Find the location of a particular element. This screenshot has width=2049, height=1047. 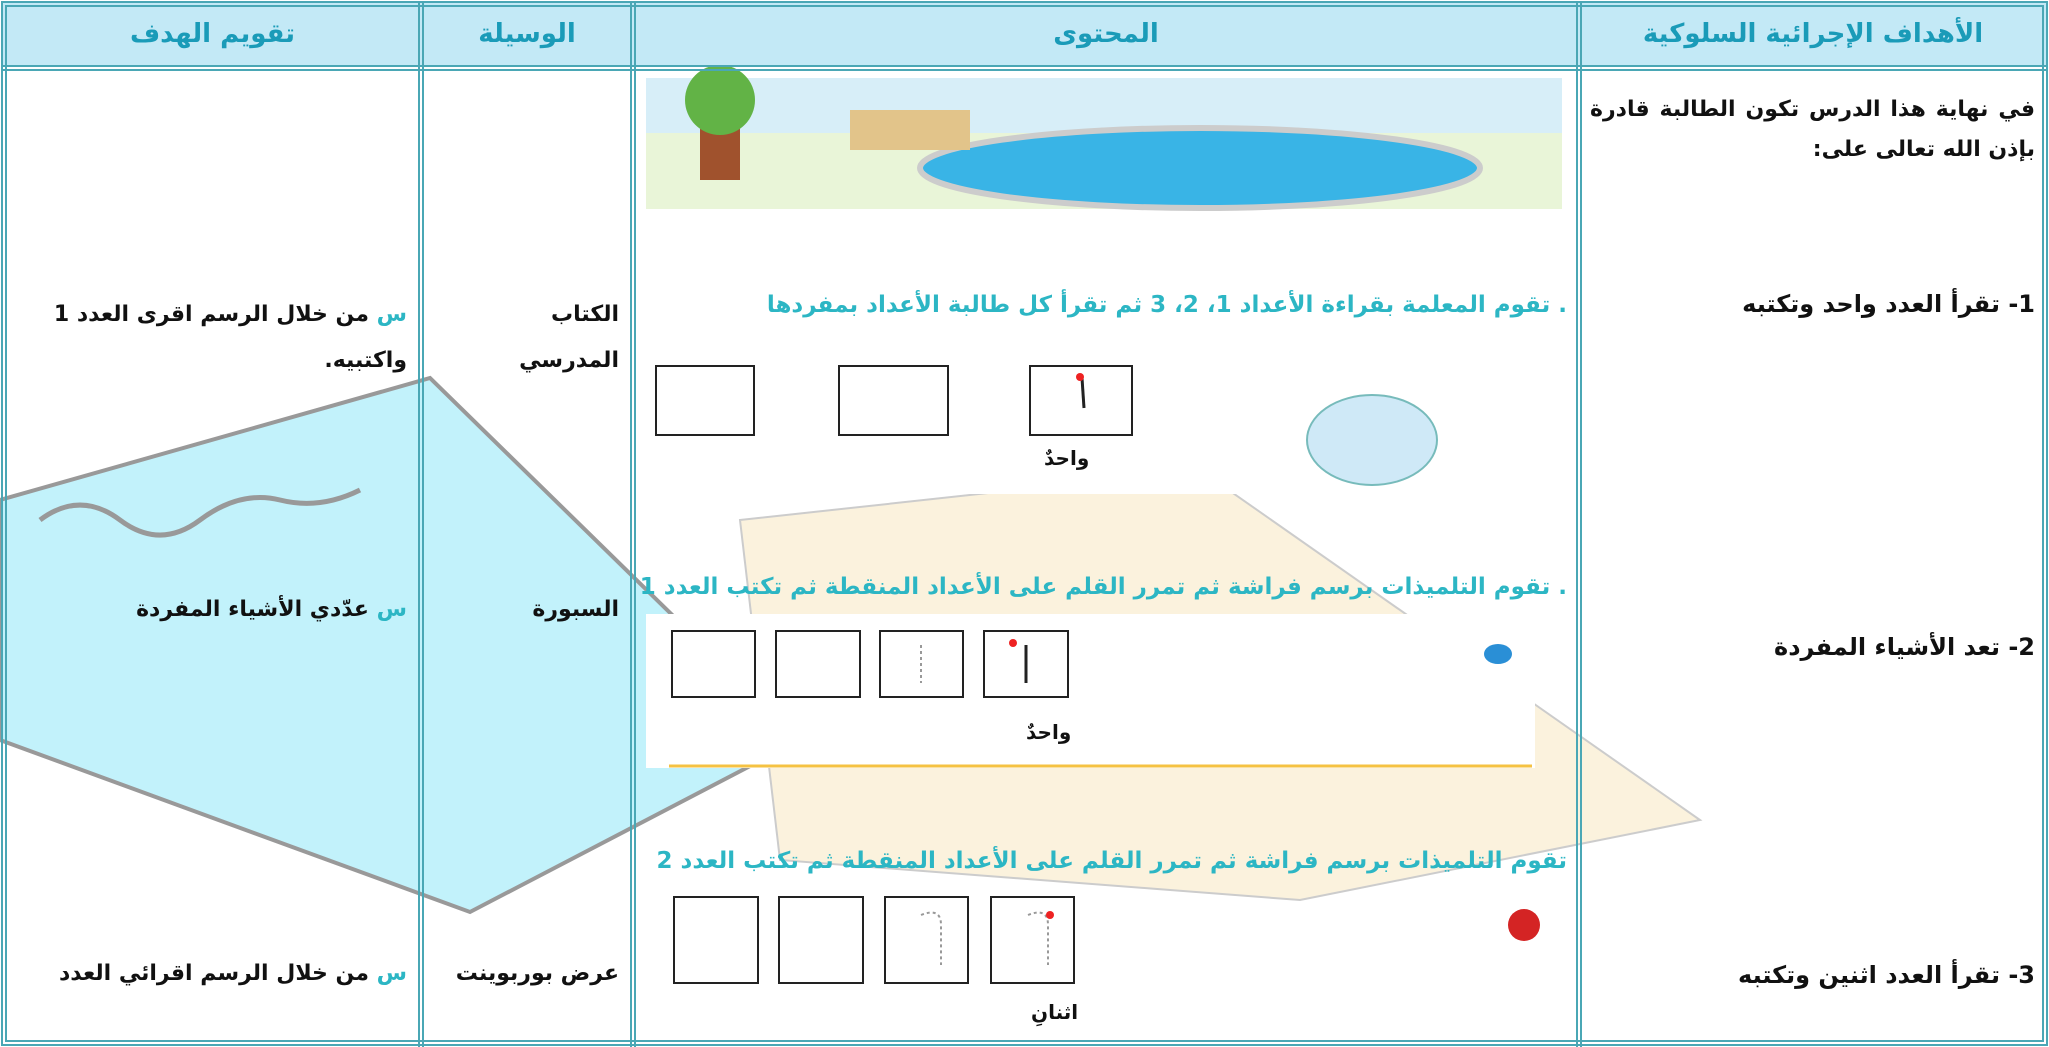

tool: السبورة is located at coordinates (575, 609).